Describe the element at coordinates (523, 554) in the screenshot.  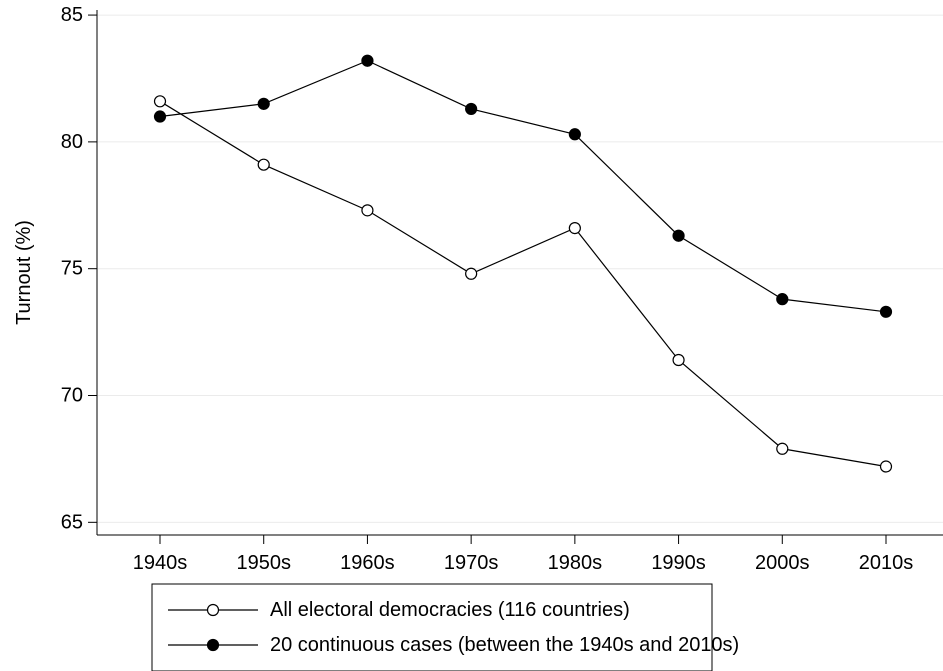
I see `x-ticks: 1940s 1950s 1960s 1970s 1980s 1990s 2000s 2010s` at that location.